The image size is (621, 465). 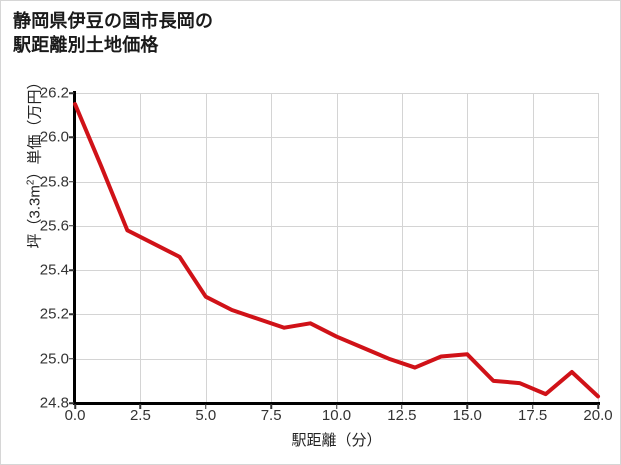 I want to click on y-axis-label-text: 坪（3.3m2）単価（万円）, so click(x=34, y=161).